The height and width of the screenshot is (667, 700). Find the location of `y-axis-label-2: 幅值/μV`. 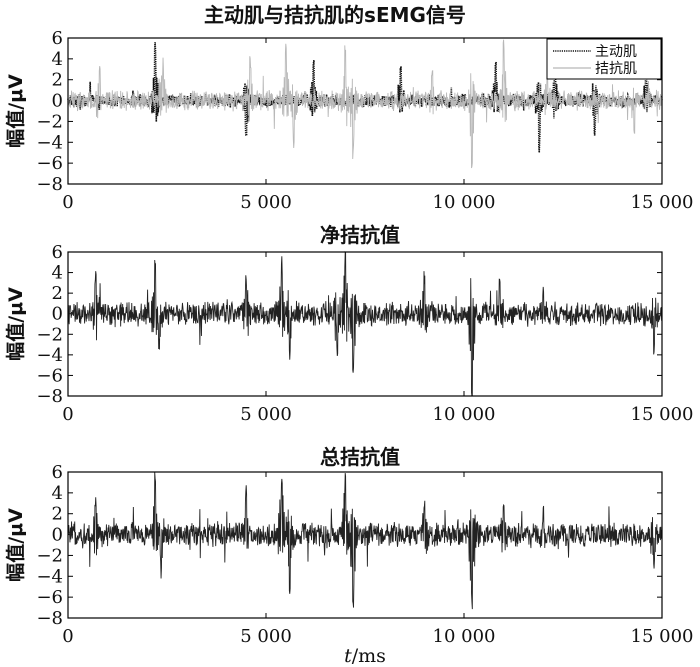

y-axis-label-2: 幅值/μV is located at coordinates (15, 324).